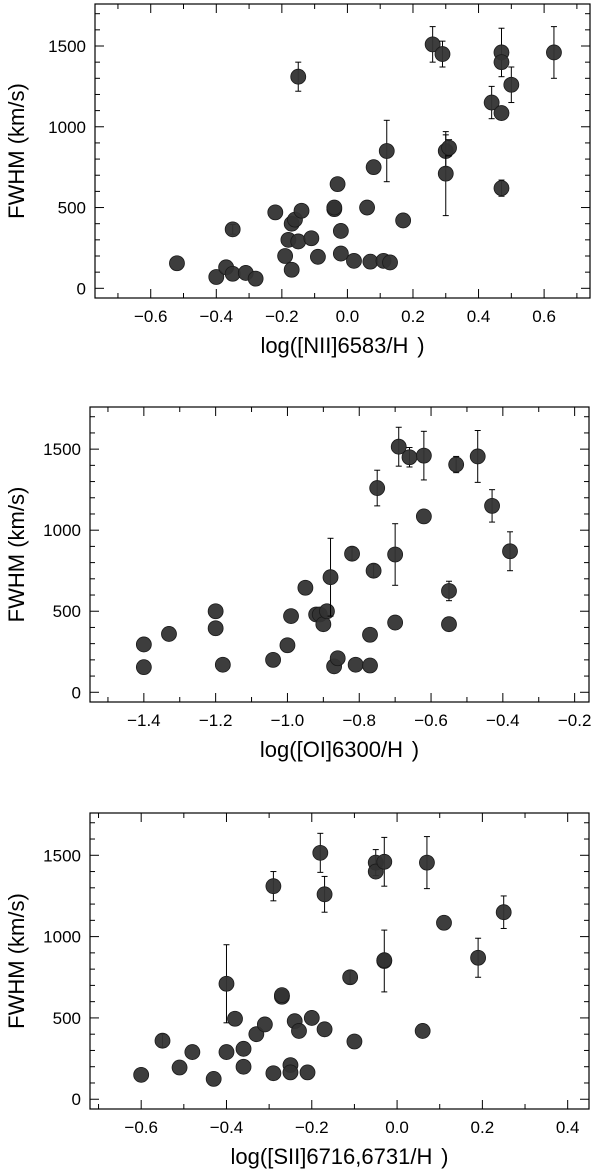 The height and width of the screenshot is (1170, 600). What do you see at coordinates (288, 720) in the screenshot?
I see `oi-x-tick-label: −1.0` at bounding box center [288, 720].